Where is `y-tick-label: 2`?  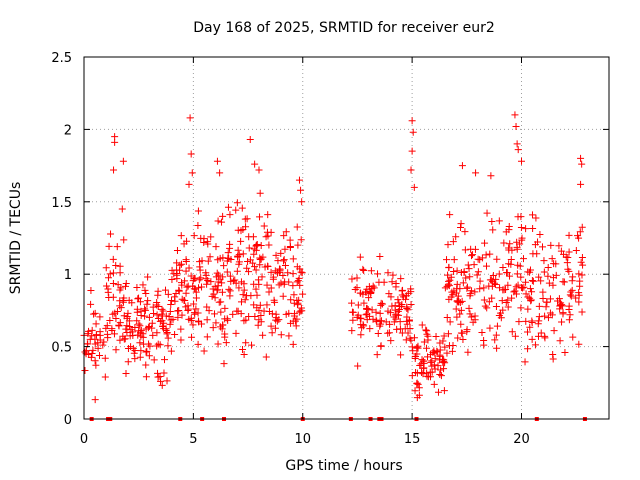 y-tick-label: 2 is located at coordinates (68, 130).